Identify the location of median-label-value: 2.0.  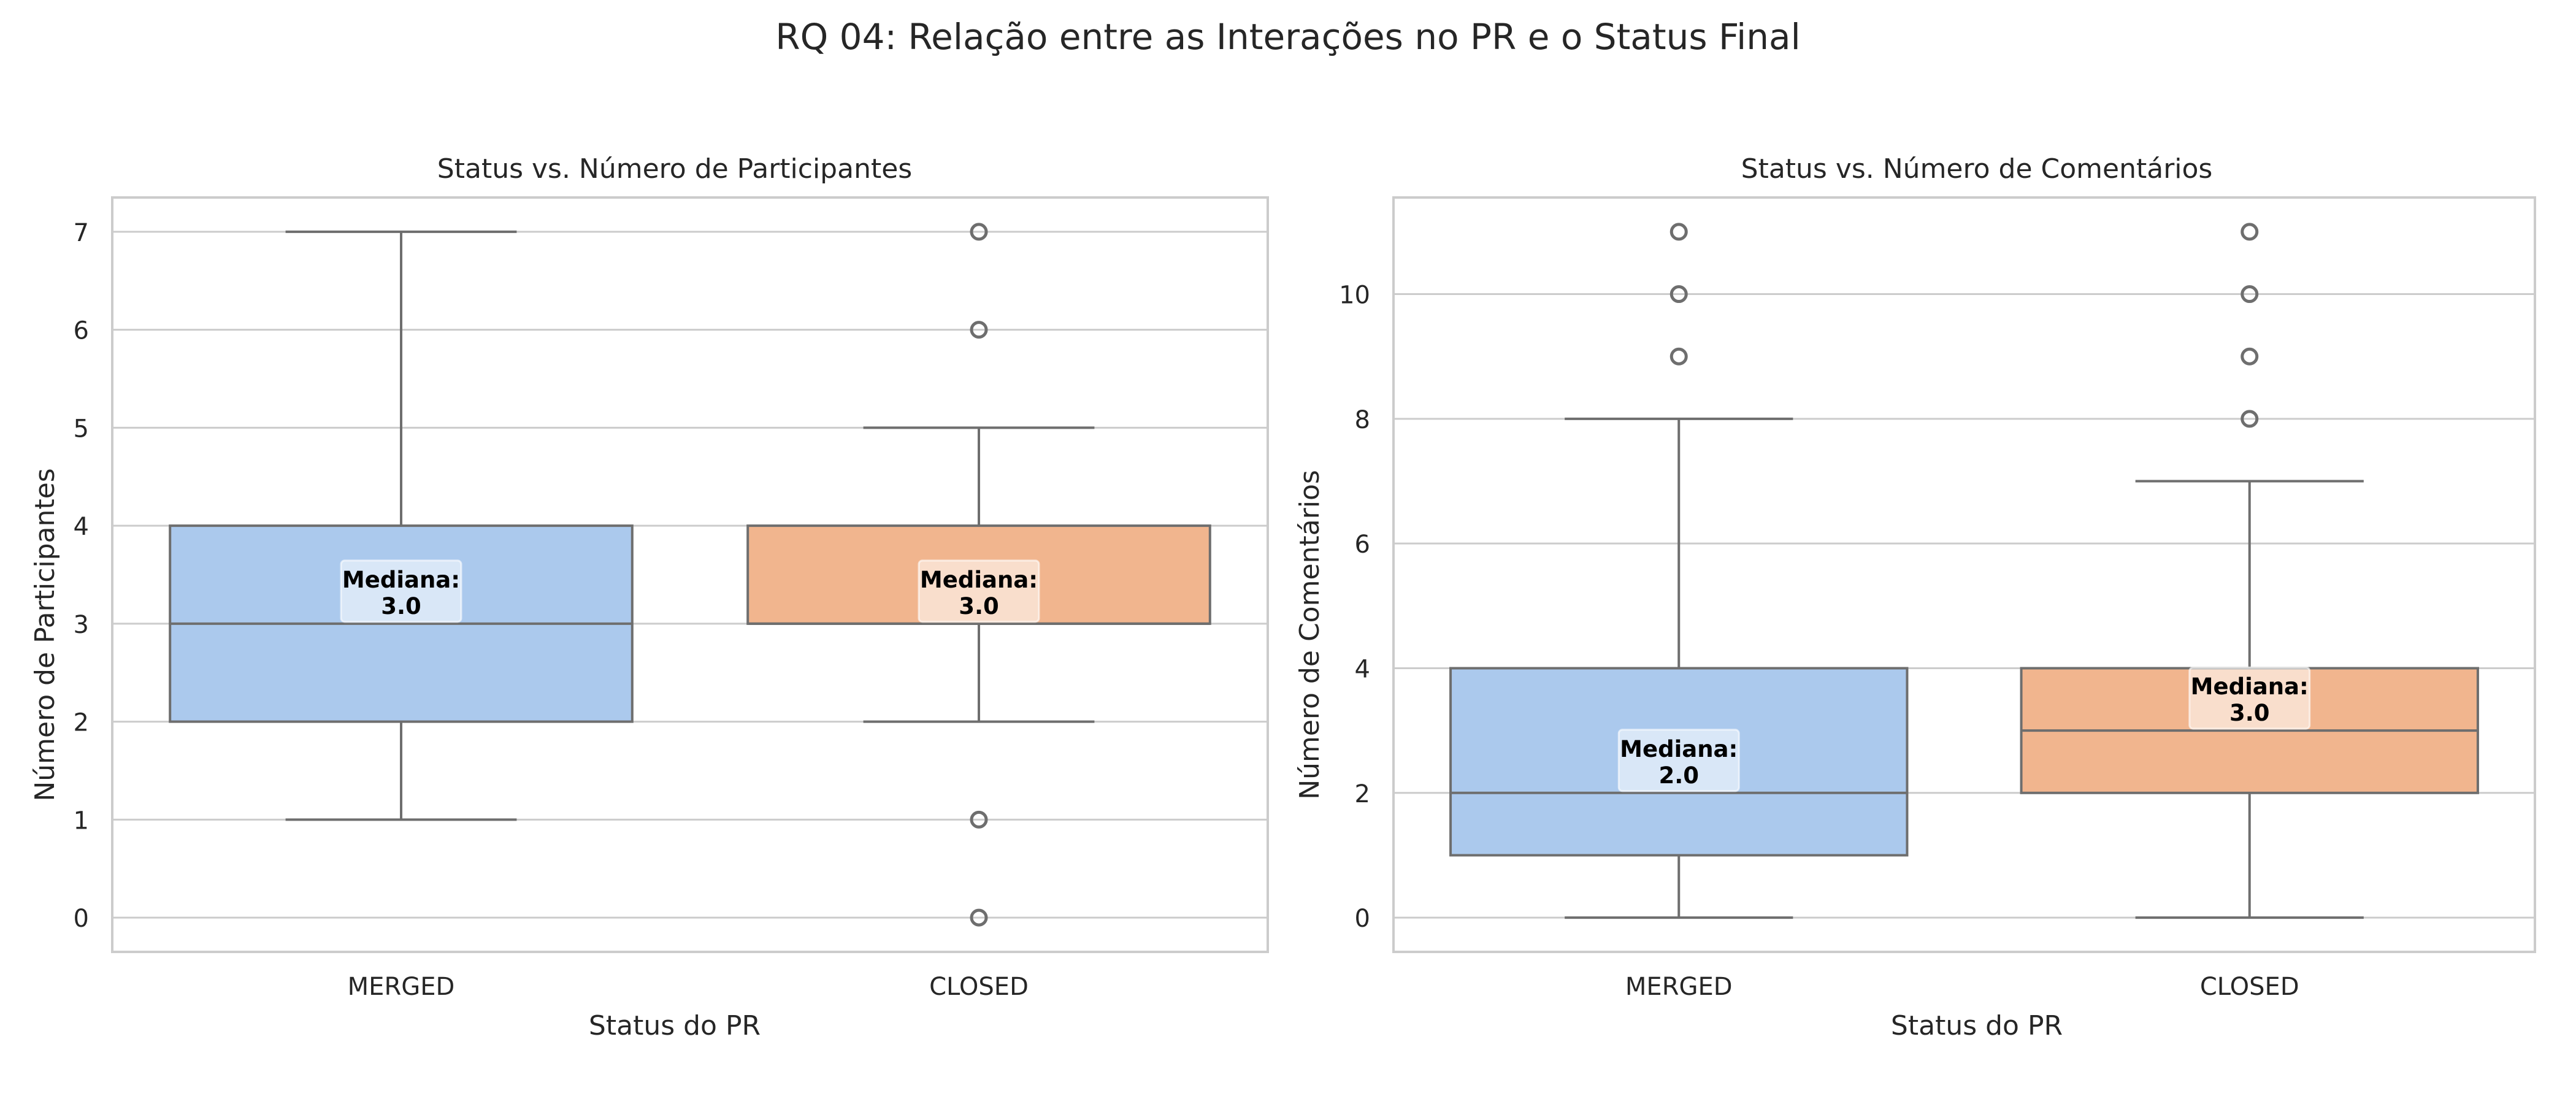
(1678, 775).